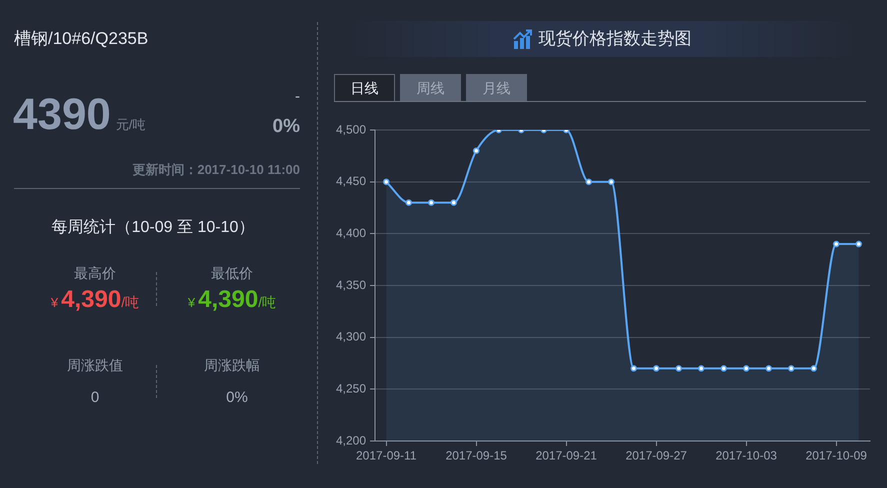 Image resolution: width=887 pixels, height=488 pixels. What do you see at coordinates (95, 365) in the screenshot?
I see `text: 周涨跌值` at bounding box center [95, 365].